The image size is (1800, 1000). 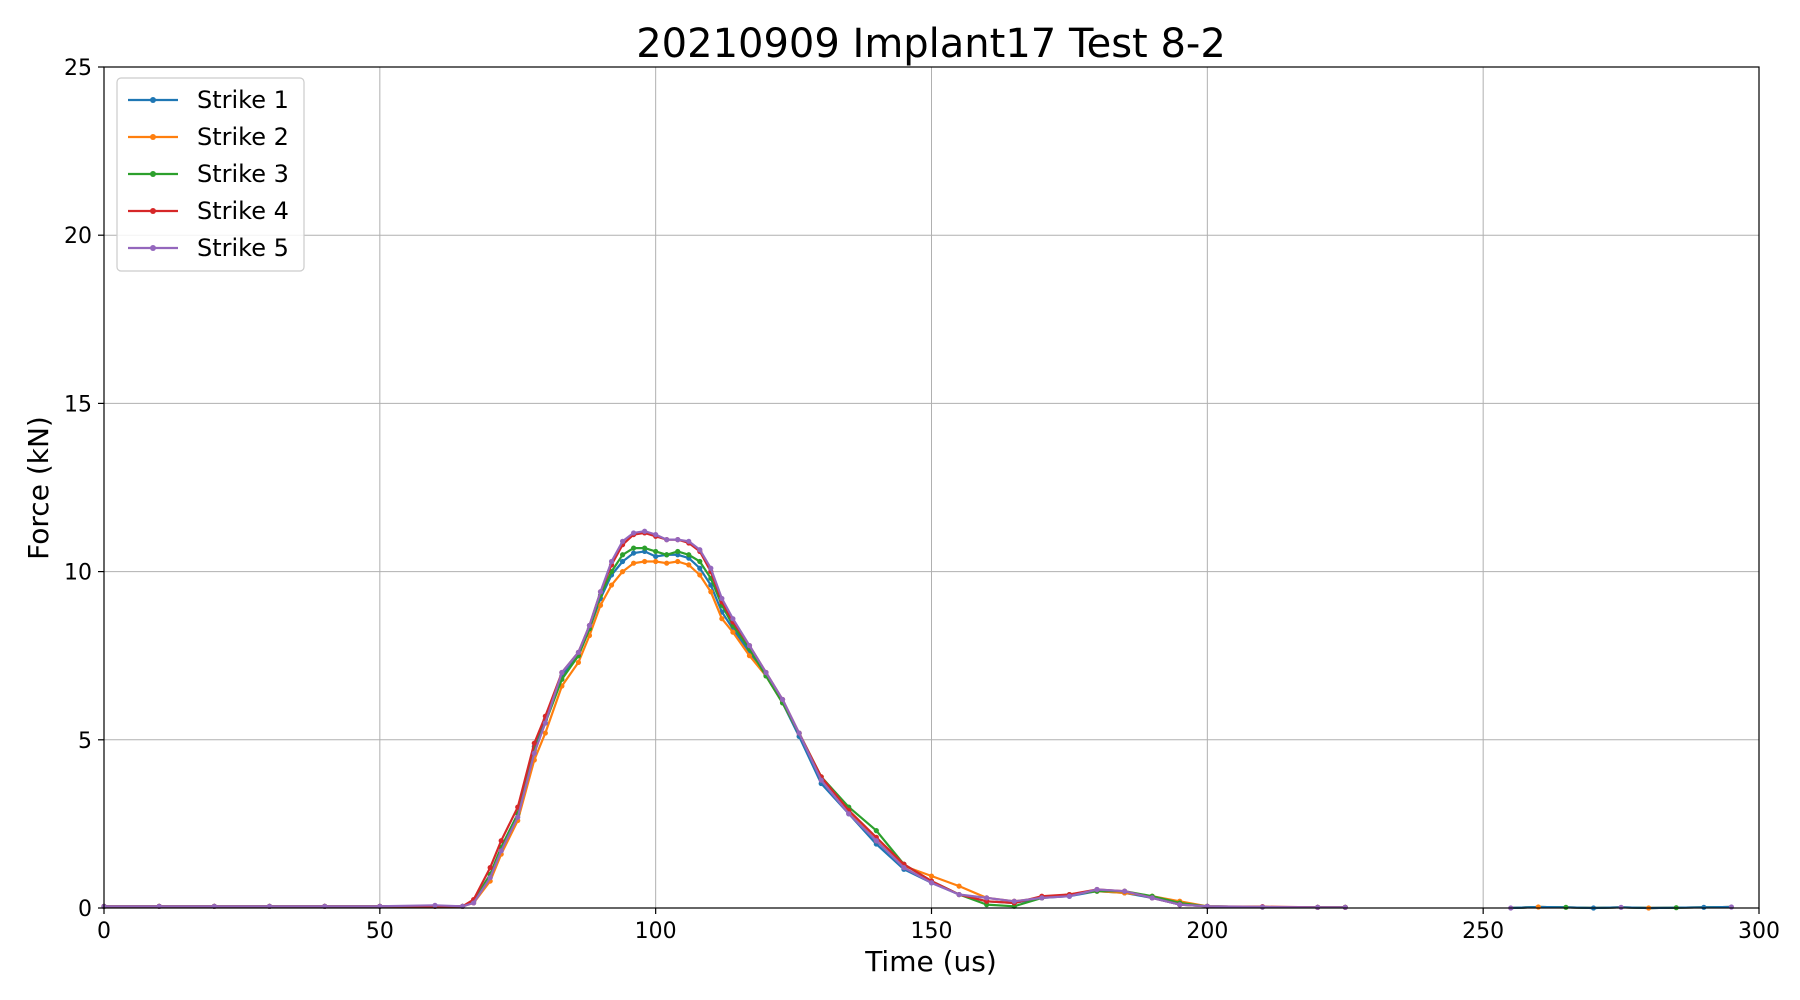 I want to click on y-tick-label: 20, so click(x=78, y=236).